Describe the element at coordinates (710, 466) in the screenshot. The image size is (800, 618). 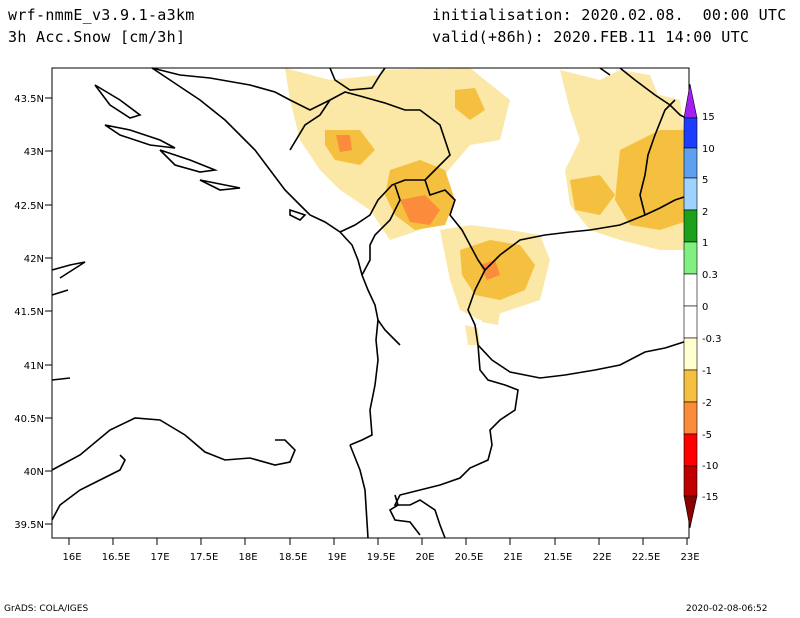
I see `colorbar-label: -10` at that location.